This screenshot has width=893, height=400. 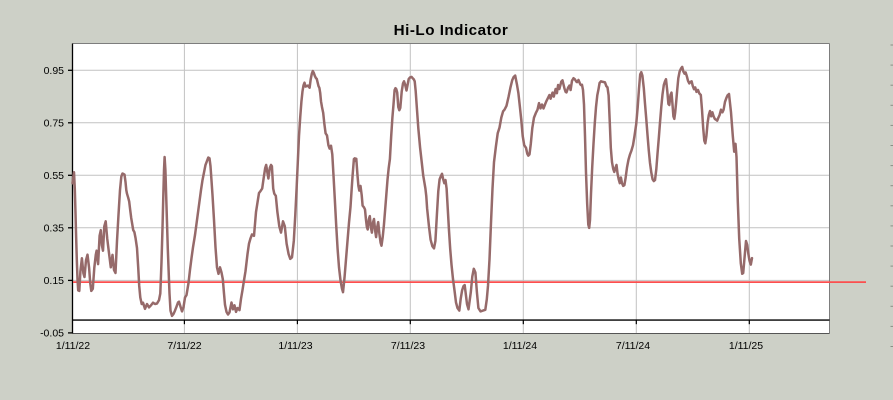 What do you see at coordinates (408, 346) in the screenshot?
I see `svg-text: 7/11/23` at bounding box center [408, 346].